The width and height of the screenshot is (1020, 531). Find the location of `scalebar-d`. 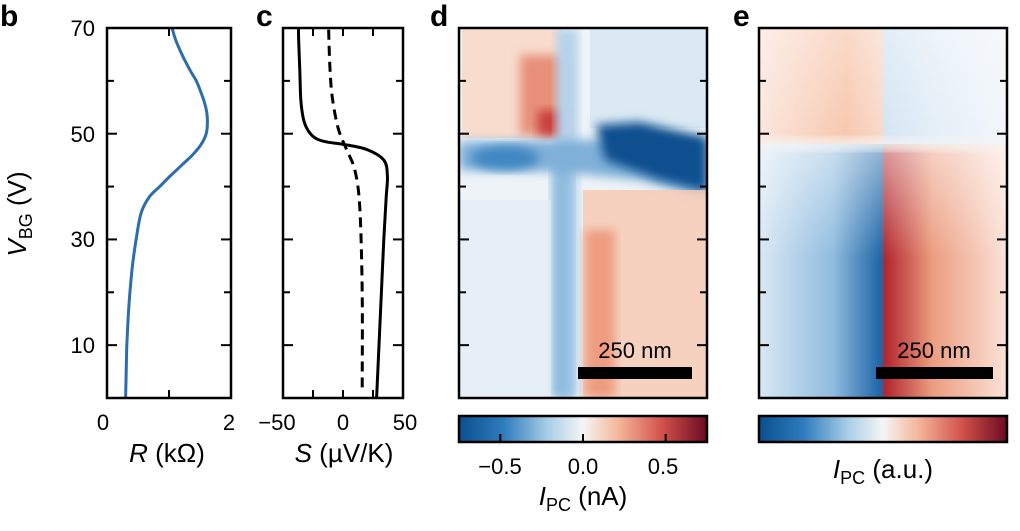

scalebar-d is located at coordinates (635, 373).